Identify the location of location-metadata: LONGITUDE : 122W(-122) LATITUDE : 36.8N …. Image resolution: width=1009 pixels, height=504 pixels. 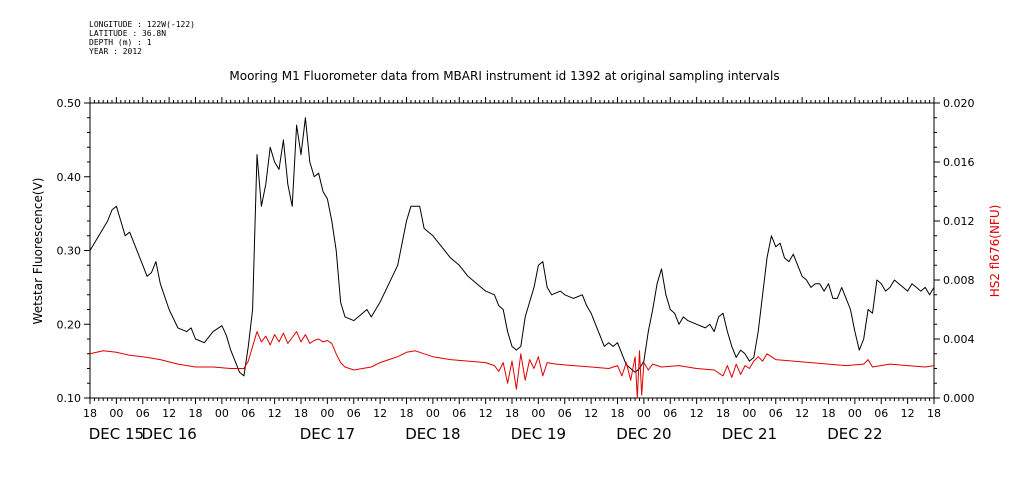
(142, 38).